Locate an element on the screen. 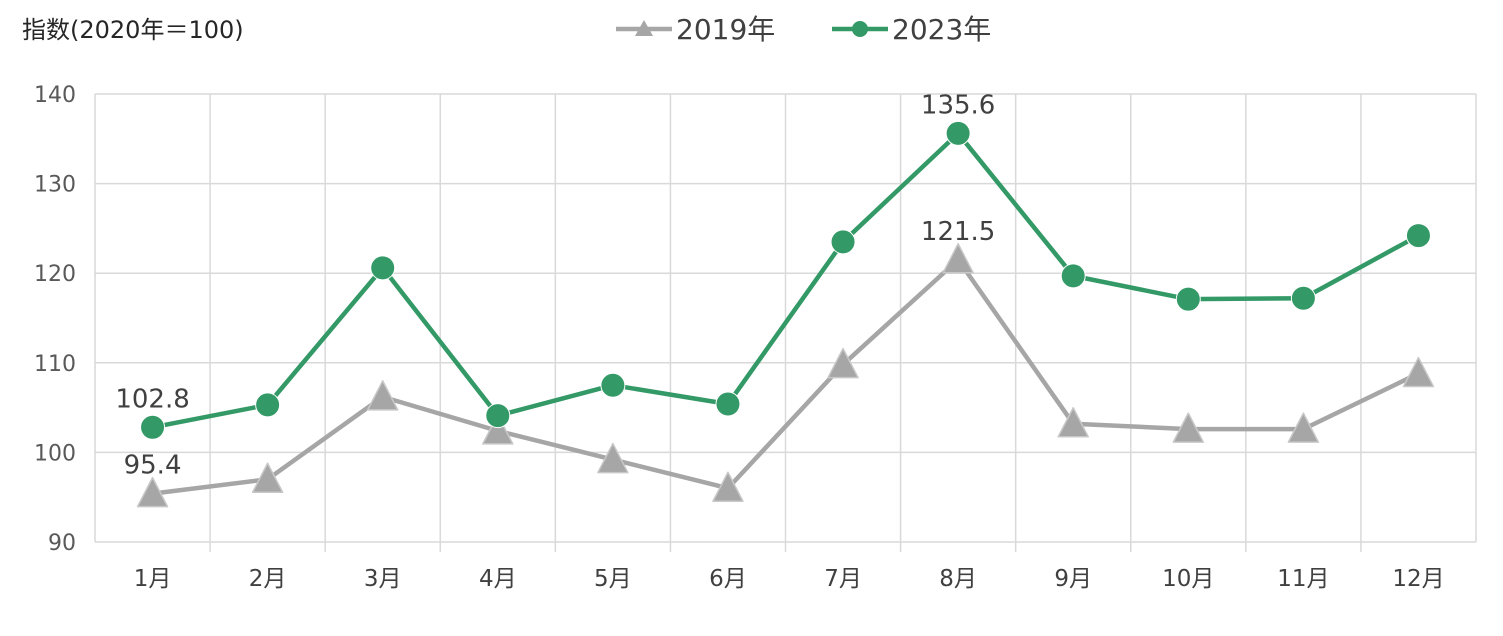 Image resolution: width=1503 pixels, height=636 pixels. x-tick-label: 10月 is located at coordinates (1188, 579).